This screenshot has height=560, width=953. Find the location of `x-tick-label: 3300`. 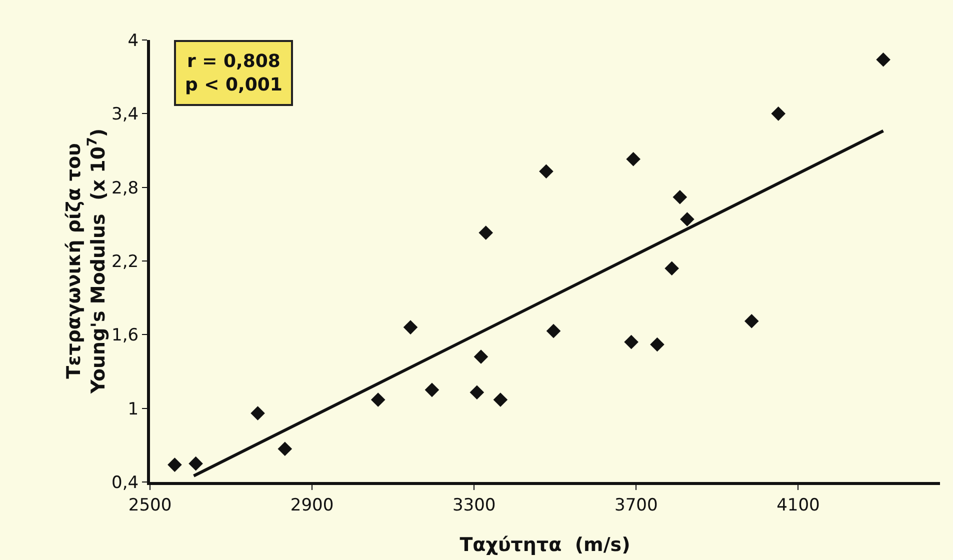

x-tick-label: 3300 is located at coordinates (474, 505).